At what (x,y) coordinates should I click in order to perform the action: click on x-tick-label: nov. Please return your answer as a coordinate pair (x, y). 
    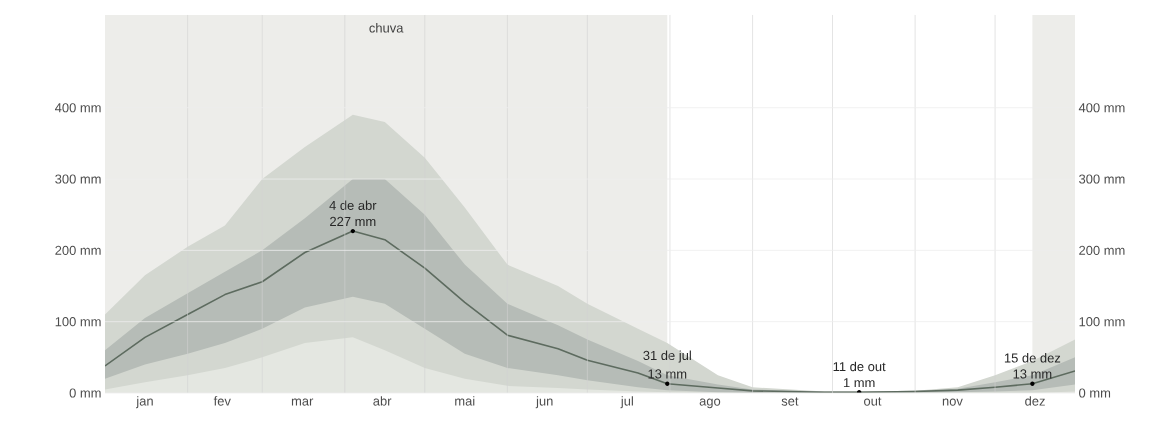
    Looking at the image, I should click on (952, 402).